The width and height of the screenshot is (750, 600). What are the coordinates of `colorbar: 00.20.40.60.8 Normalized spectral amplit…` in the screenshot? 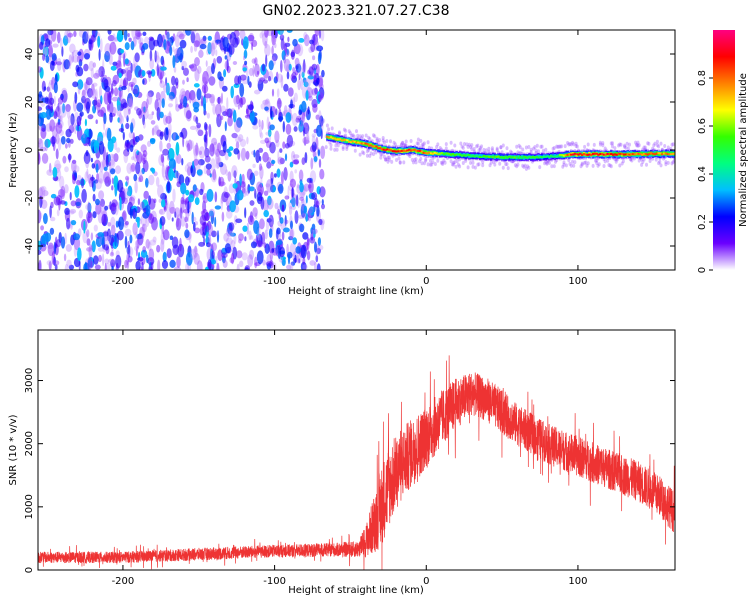 It's located at (723, 151).